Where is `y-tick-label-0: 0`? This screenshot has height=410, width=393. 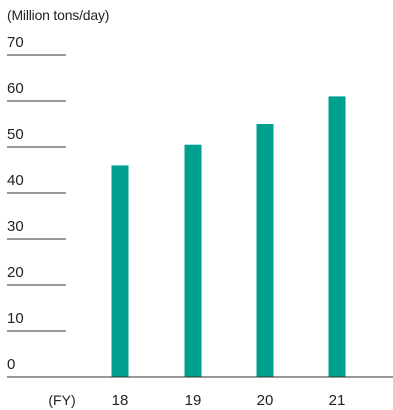
y-tick-label-0: 0 is located at coordinates (11, 364).